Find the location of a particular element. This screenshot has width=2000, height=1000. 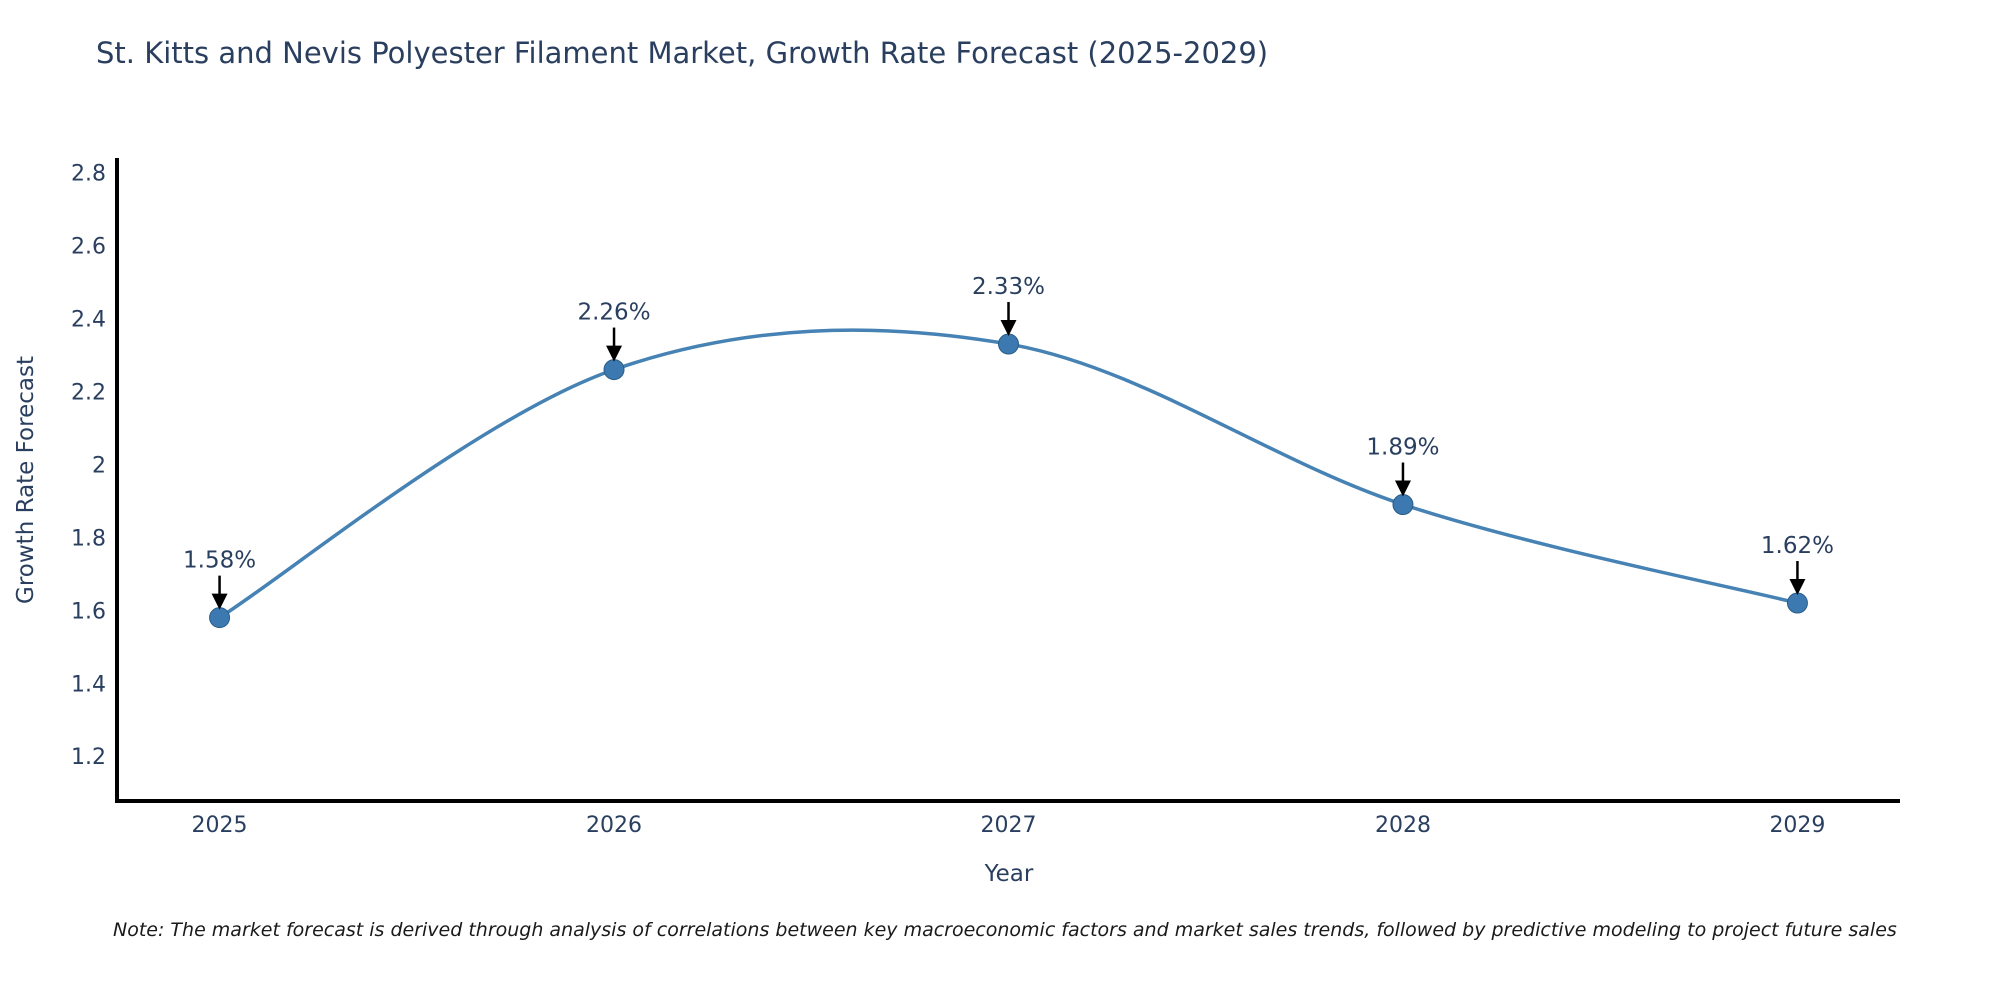

y-tick-label: 1.2 is located at coordinates (88, 757).